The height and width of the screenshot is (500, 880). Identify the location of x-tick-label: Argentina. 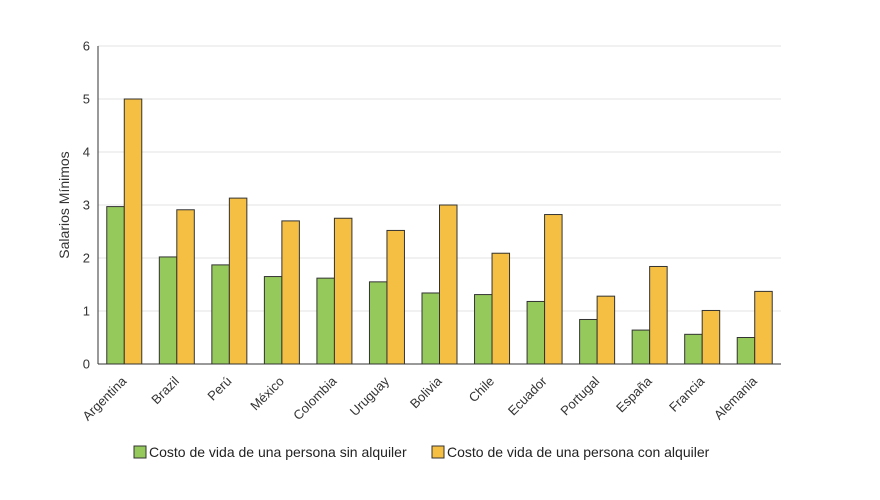
(104, 398).